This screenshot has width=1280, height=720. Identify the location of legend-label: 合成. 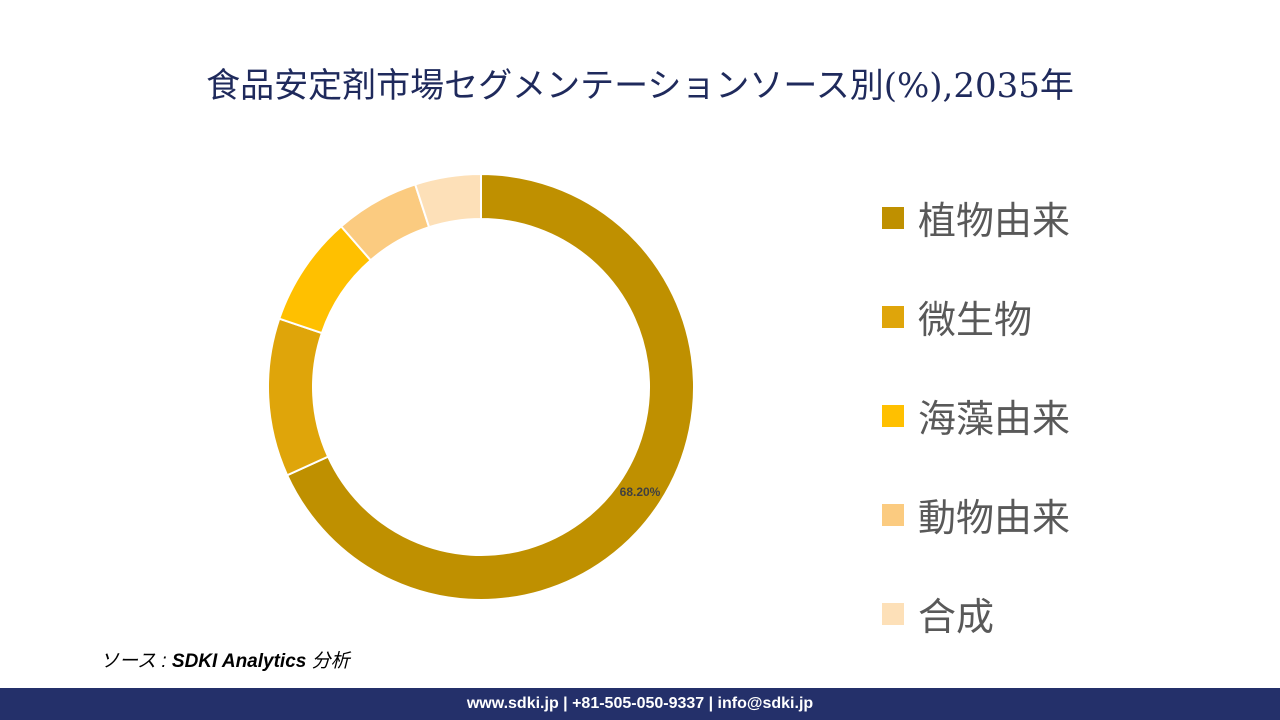
(956, 617).